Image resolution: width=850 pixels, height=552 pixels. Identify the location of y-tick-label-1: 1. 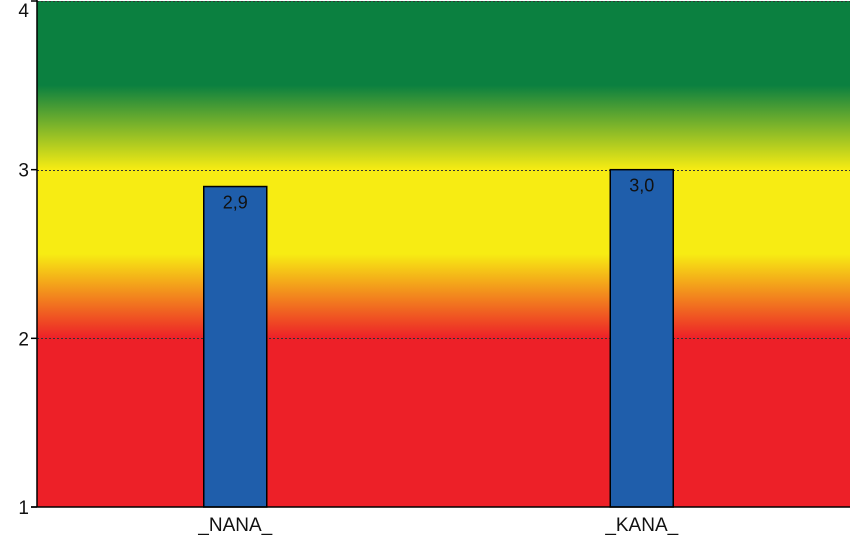
(23, 508).